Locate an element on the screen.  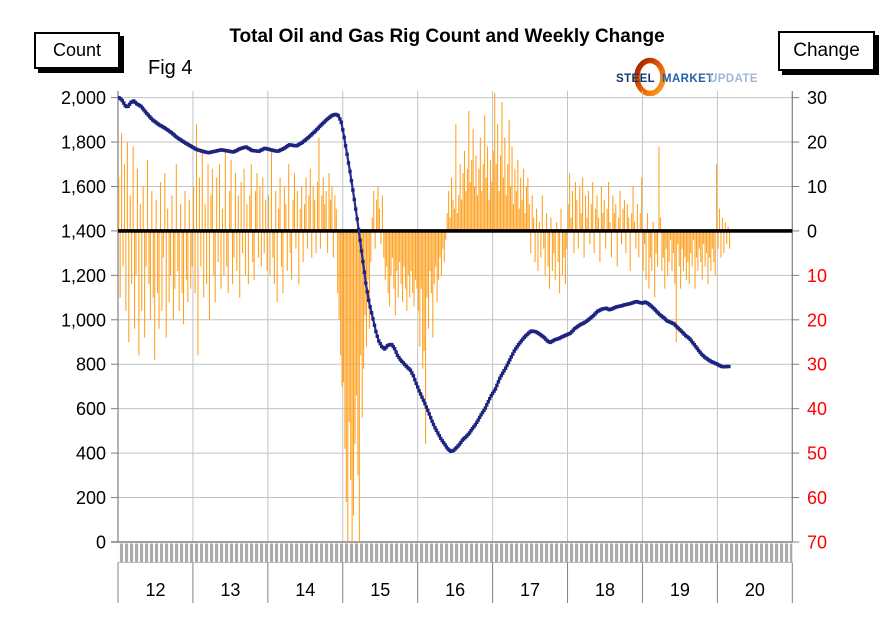
svg-text: 60 is located at coordinates (817, 498).